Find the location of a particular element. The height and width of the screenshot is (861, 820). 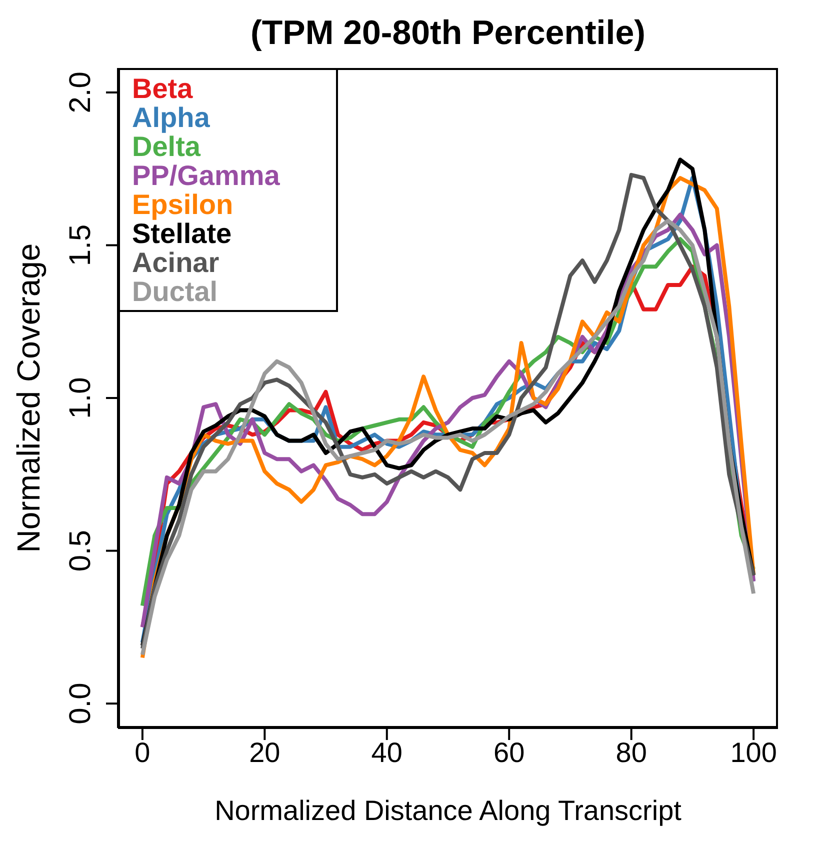

text: Alpha is located at coordinates (171, 117).